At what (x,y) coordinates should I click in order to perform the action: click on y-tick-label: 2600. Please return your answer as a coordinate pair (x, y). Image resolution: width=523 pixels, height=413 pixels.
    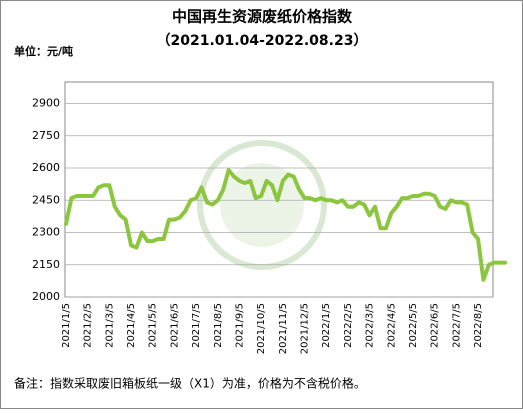
    Looking at the image, I should click on (46, 167).